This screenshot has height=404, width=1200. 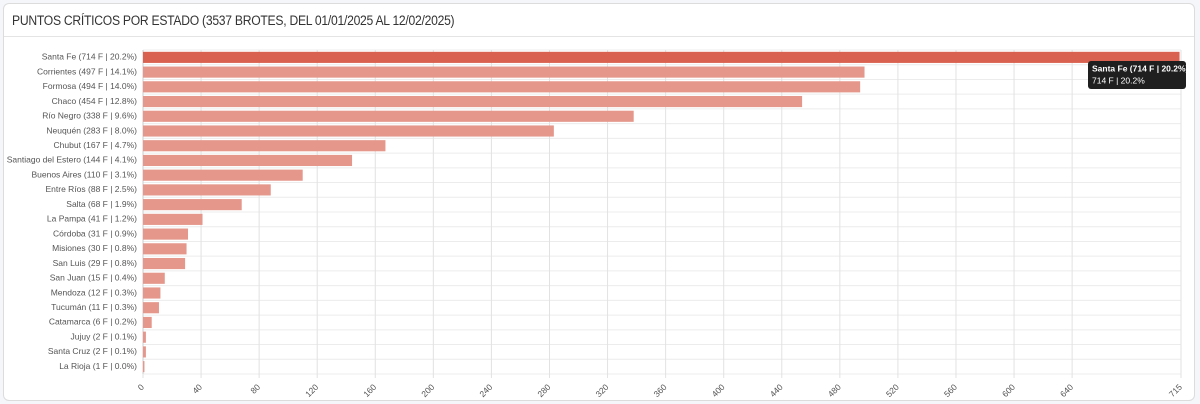 I want to click on x-tick-label: 120, so click(x=311, y=390).